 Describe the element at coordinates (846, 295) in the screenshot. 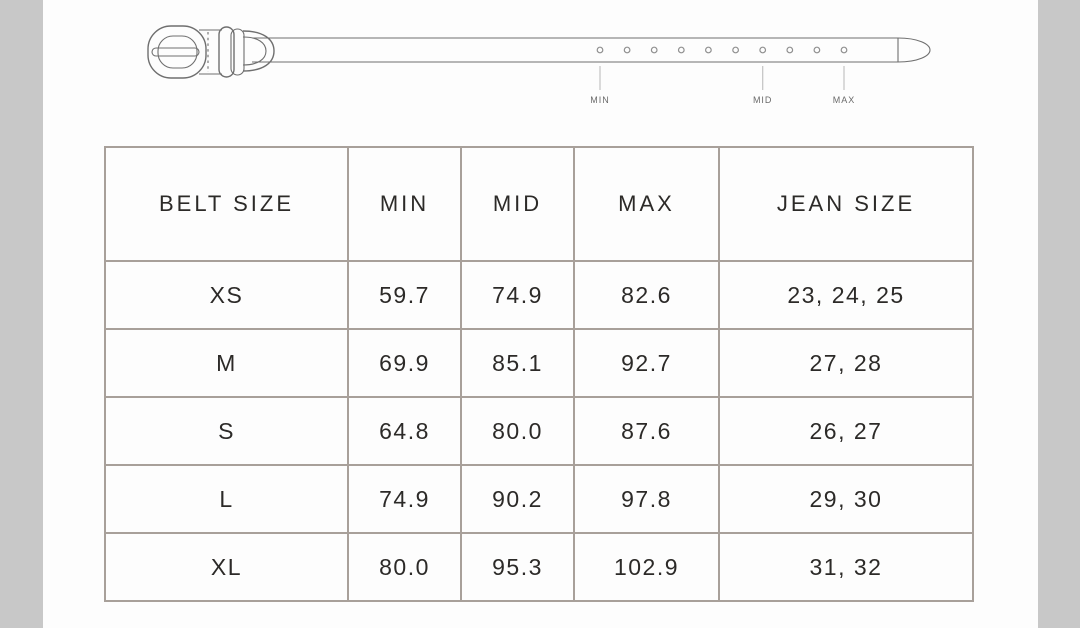

I see `cell-jean-size: 23, 24, 25` at that location.